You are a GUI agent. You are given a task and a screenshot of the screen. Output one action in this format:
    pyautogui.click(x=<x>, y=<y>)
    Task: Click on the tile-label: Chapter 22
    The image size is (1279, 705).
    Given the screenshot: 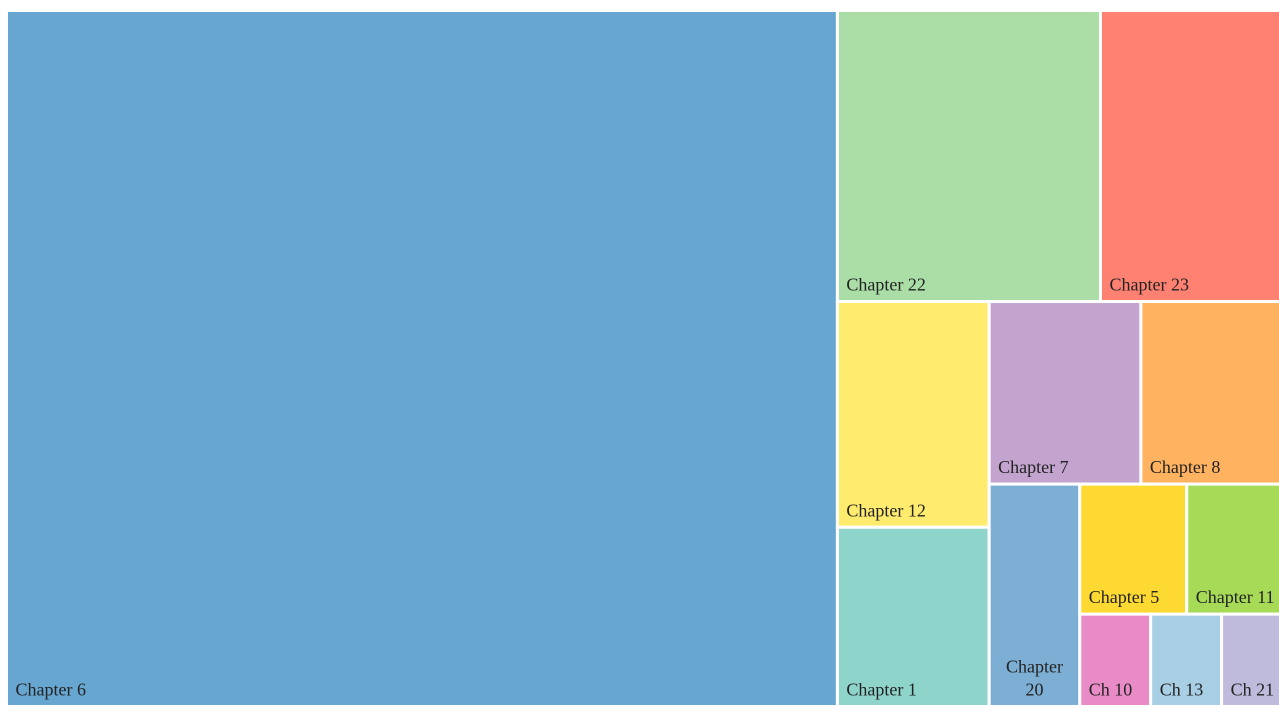 What is the action you would take?
    pyautogui.click(x=885, y=285)
    